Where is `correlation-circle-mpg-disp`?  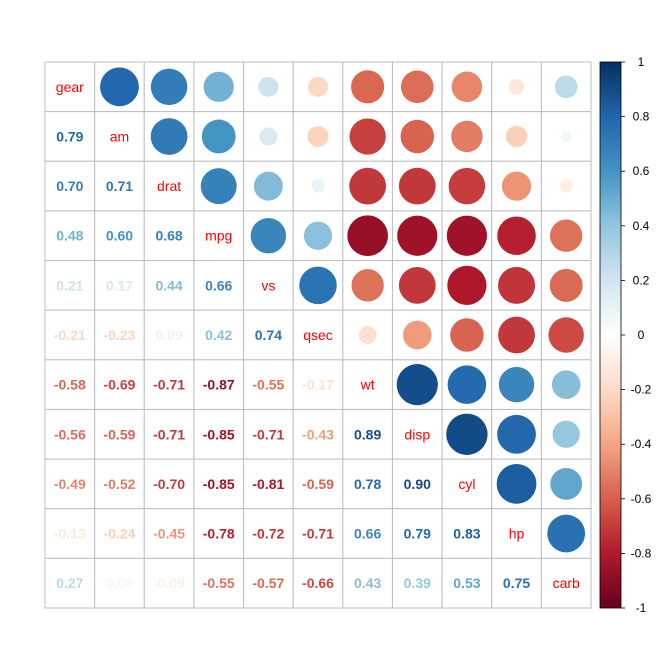
correlation-circle-mpg-disp is located at coordinates (417, 235).